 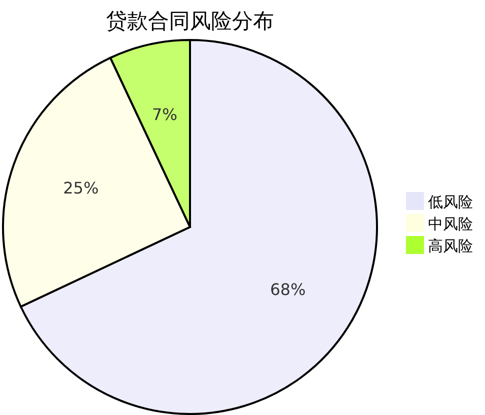 I want to click on legend-label: 中风险, so click(x=450, y=224).